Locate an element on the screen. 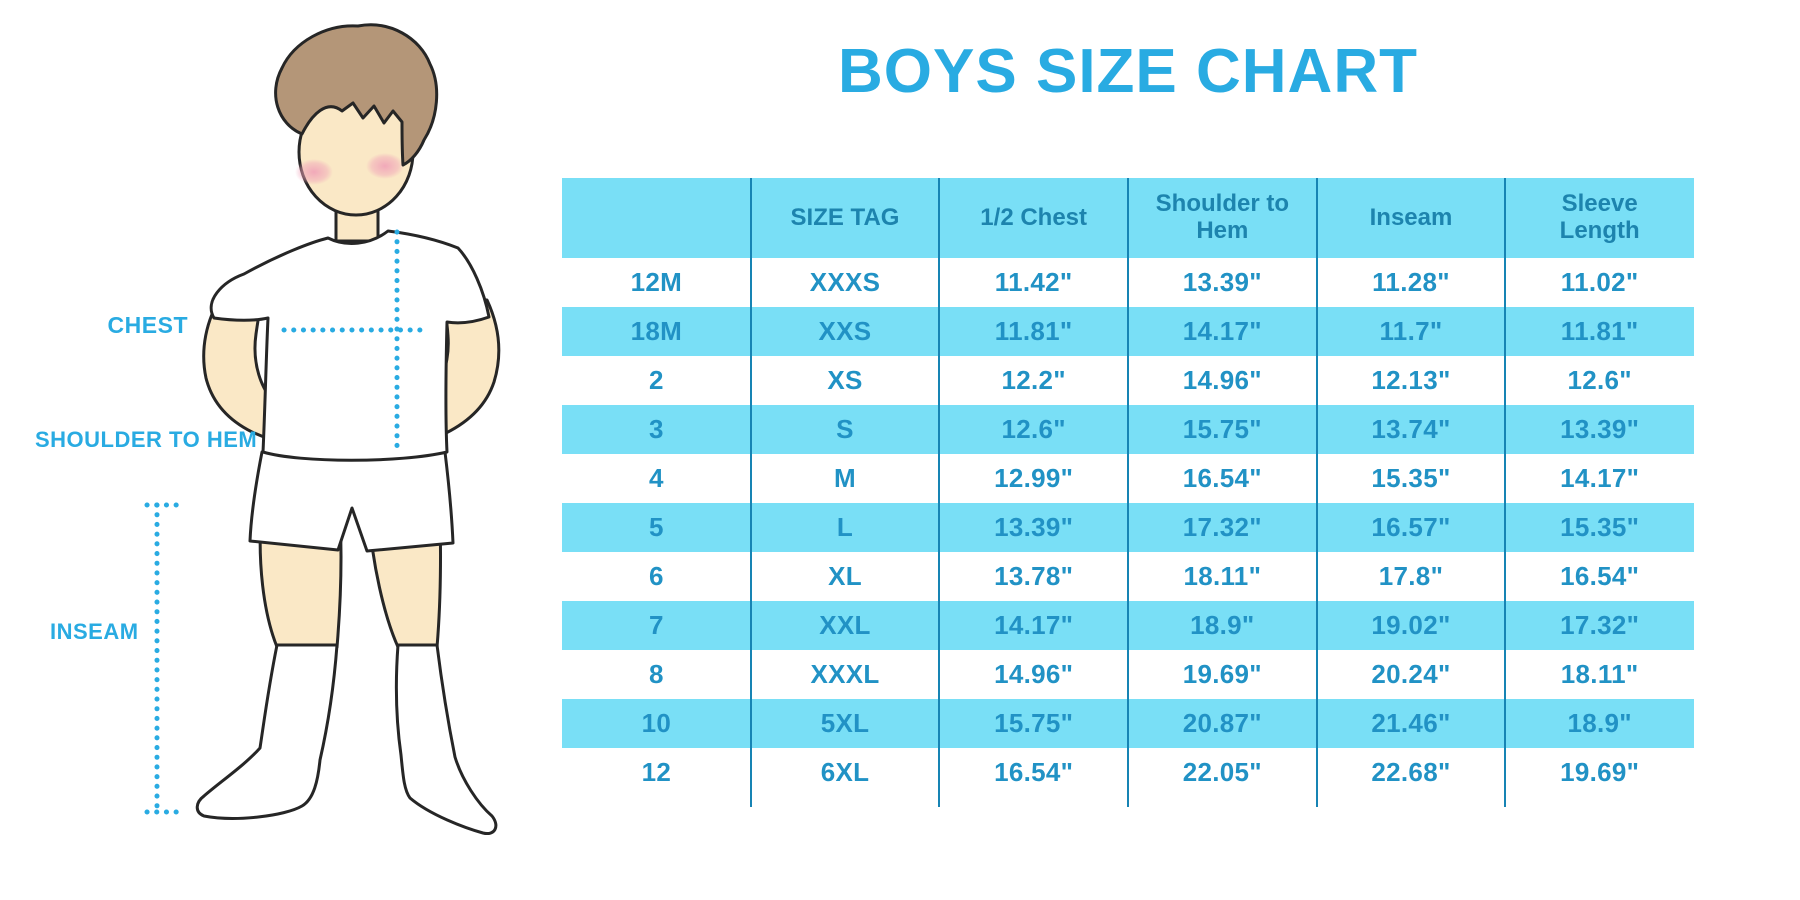  table-cell: XXS is located at coordinates (845, 331).